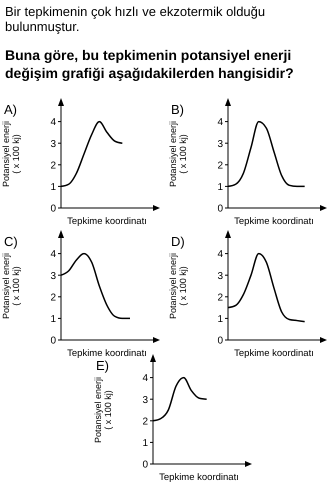  Describe the element at coordinates (10, 109) in the screenshot. I see `chart-title: A)` at that location.